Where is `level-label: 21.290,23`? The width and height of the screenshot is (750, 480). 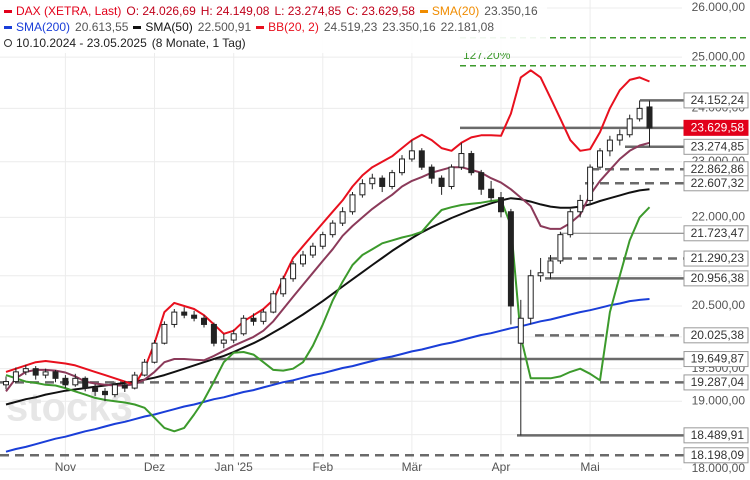 level-label: 21.290,23 is located at coordinates (718, 258).